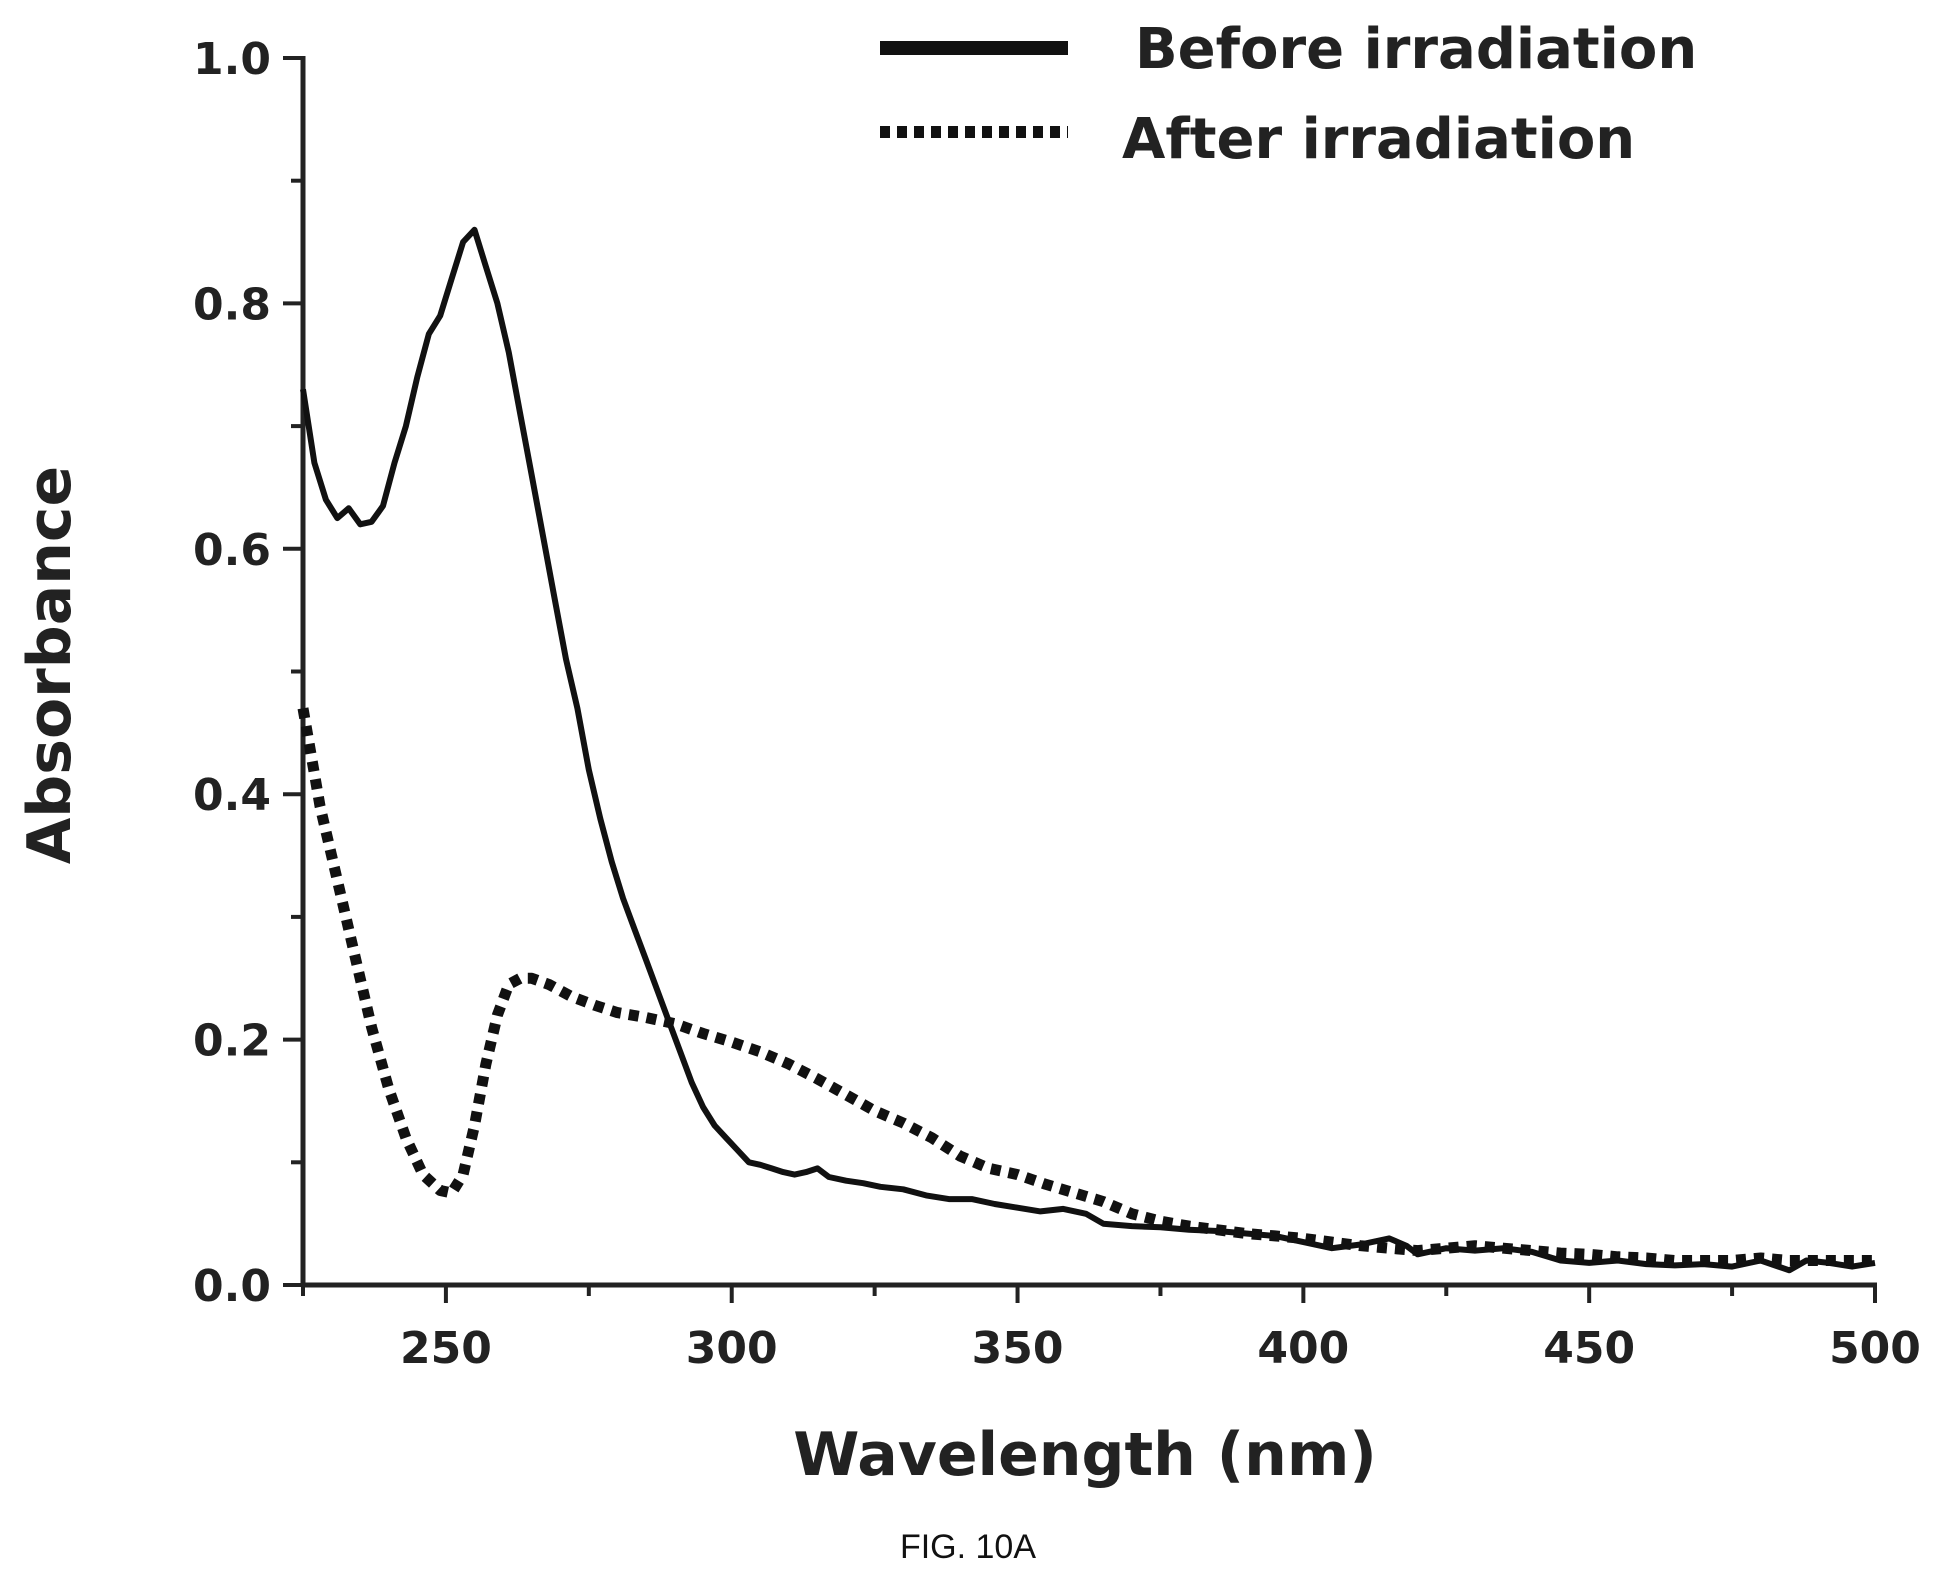 This screenshot has height=1578, width=1936. Describe the element at coordinates (232, 304) in the screenshot. I see `y-tick-label: 0.8` at that location.